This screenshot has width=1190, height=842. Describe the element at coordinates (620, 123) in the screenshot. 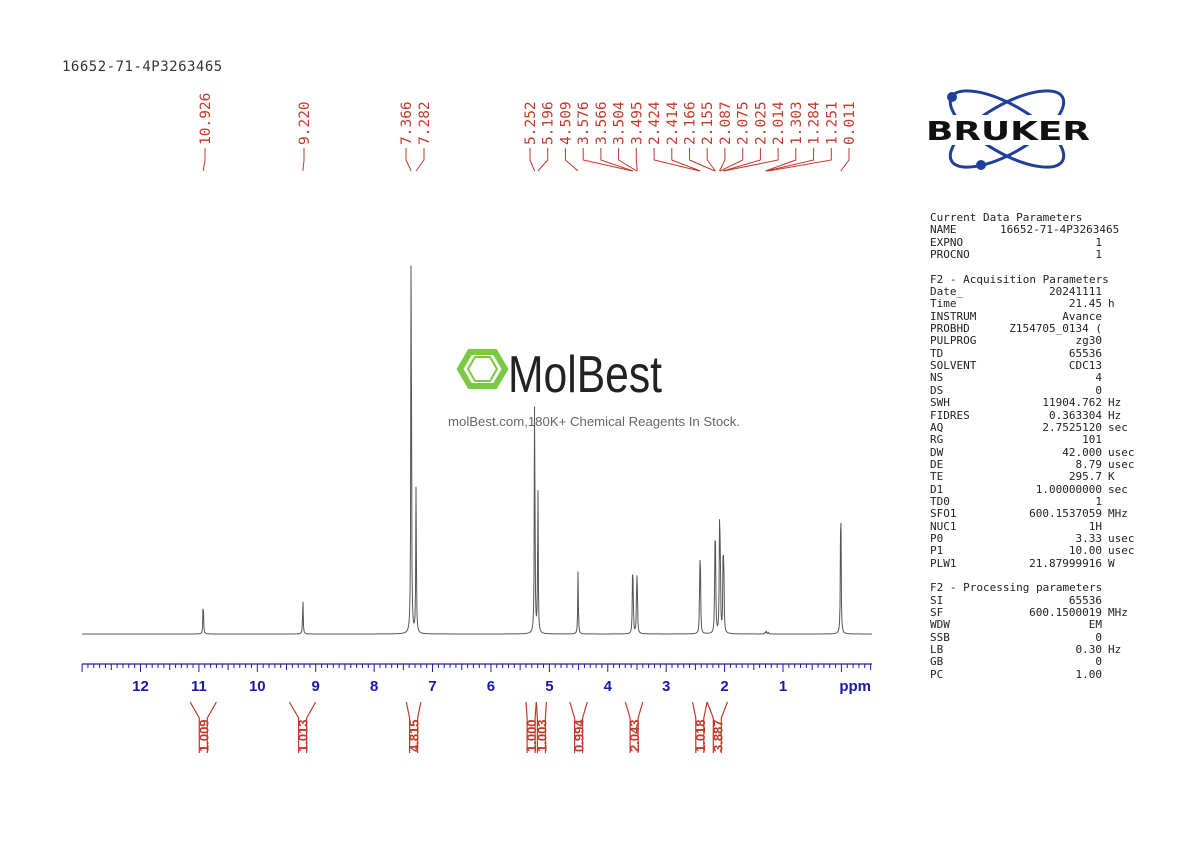

I see `peak-label: 3.504` at that location.